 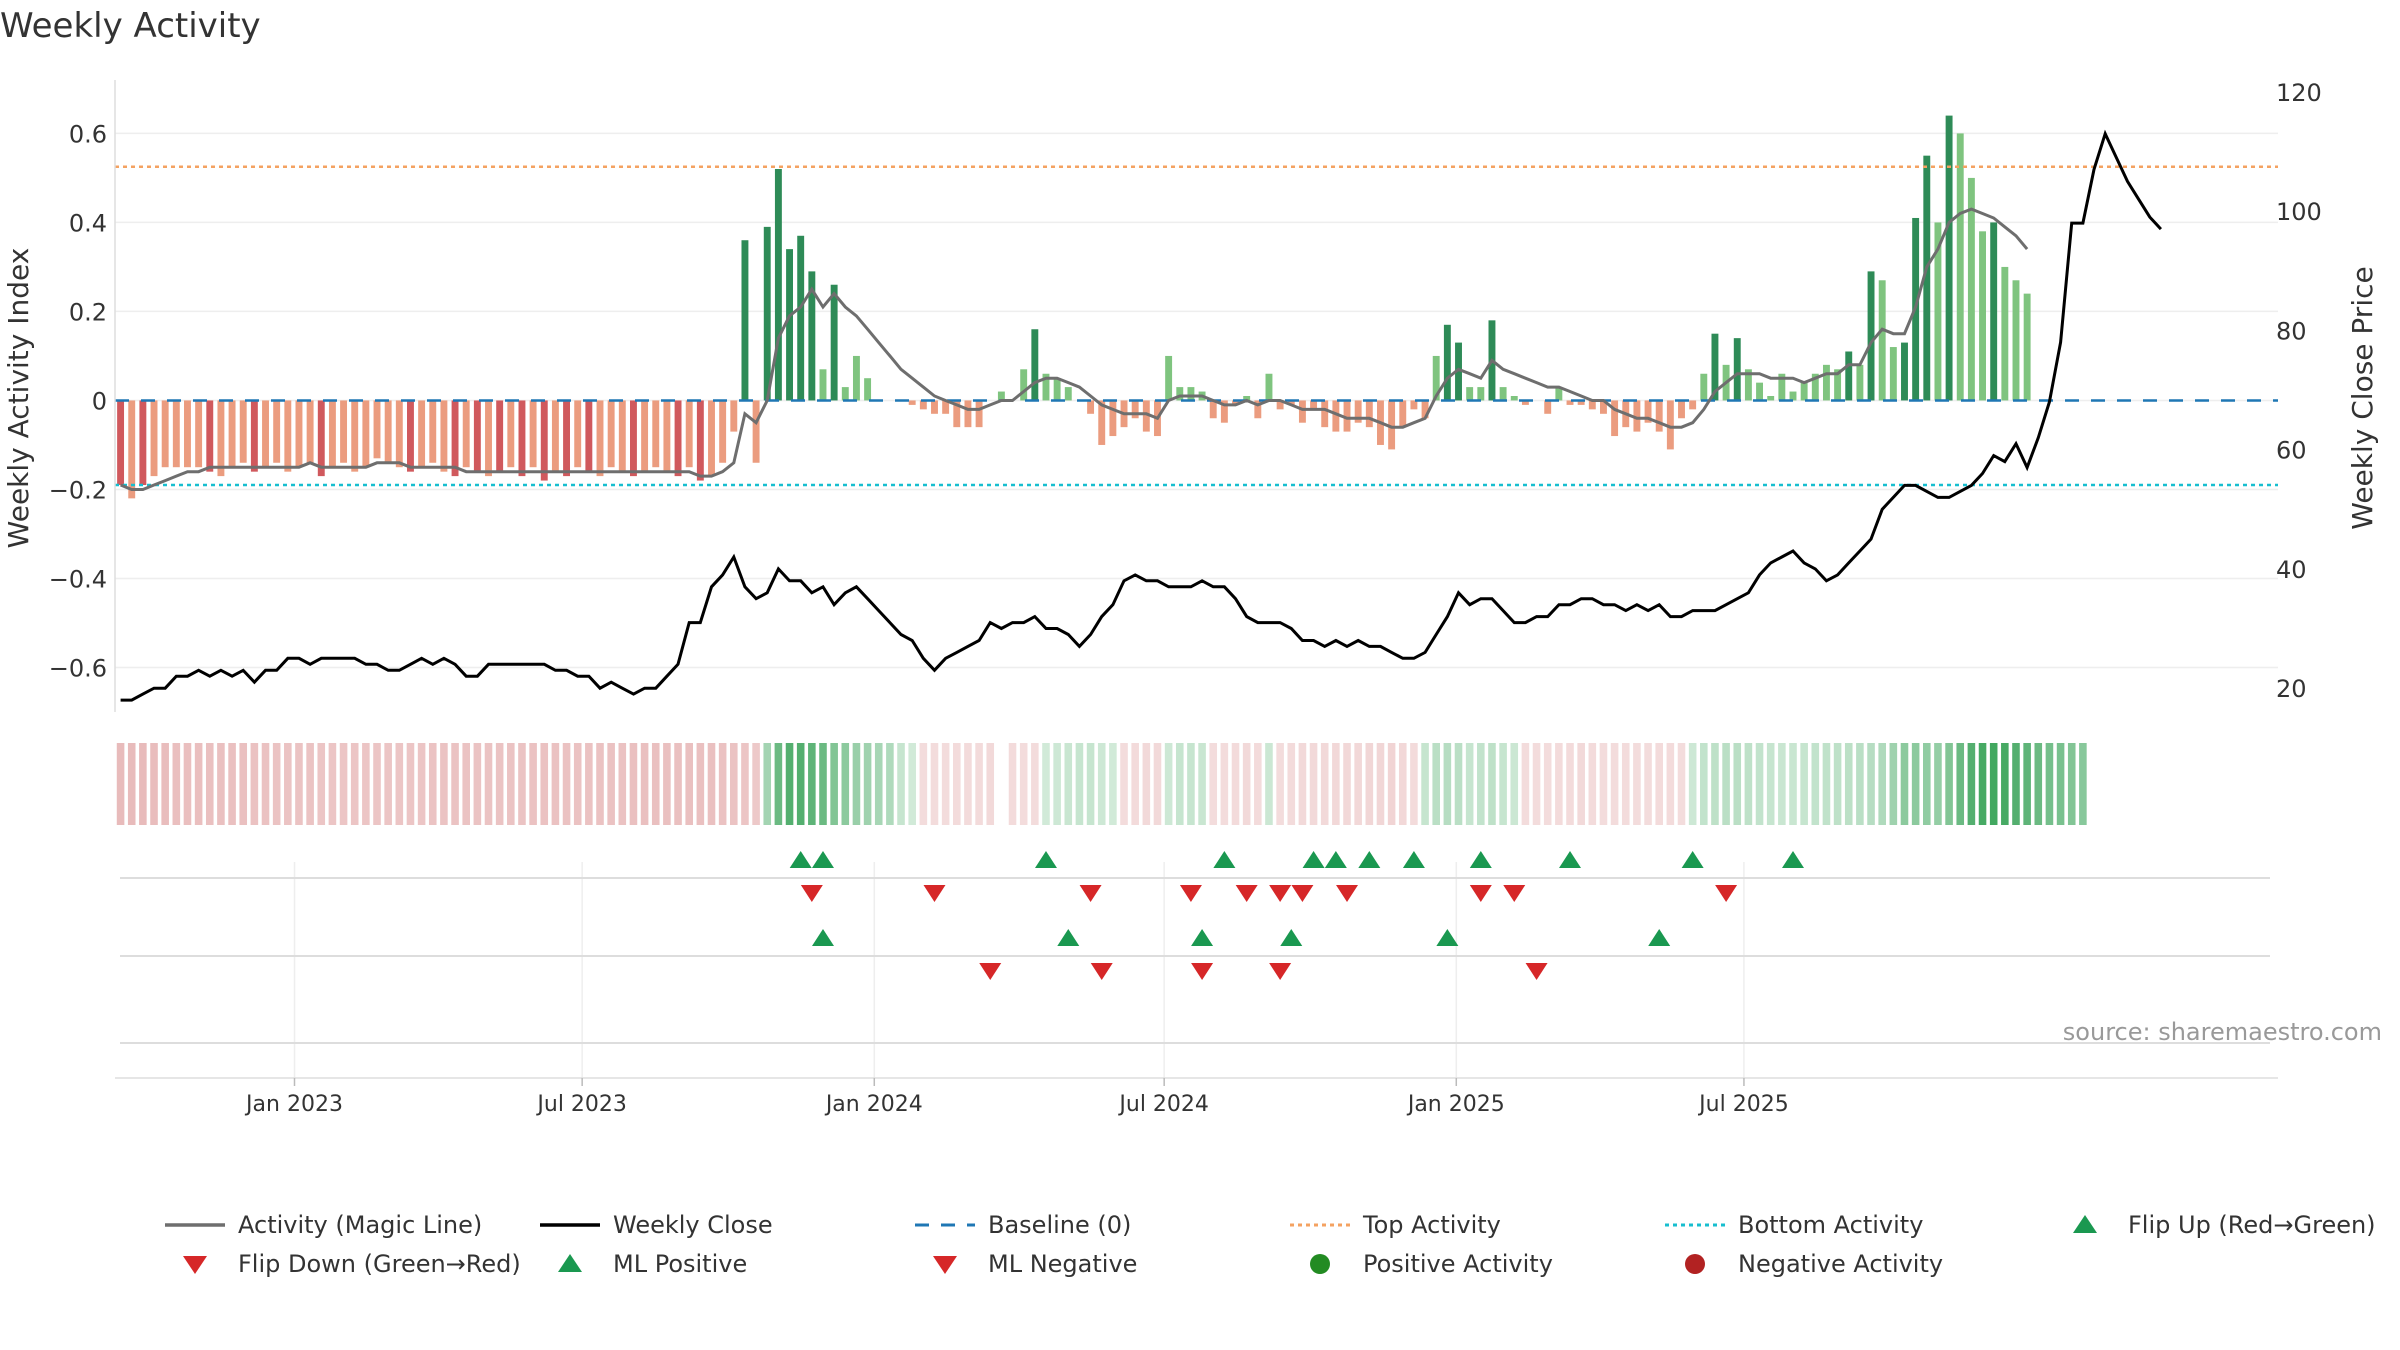 I want to click on y-tick-label: −0.2, so click(x=78, y=490).